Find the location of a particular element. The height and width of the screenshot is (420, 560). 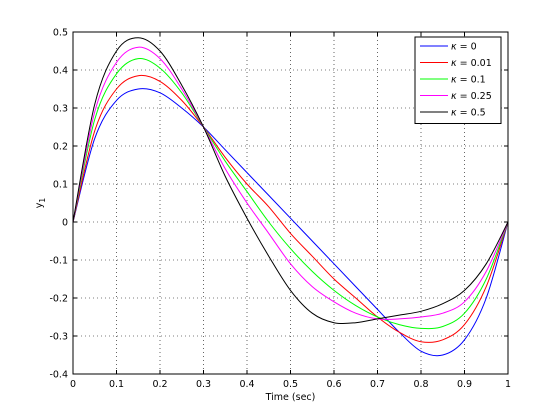

x-tick-label: 0.7 is located at coordinates (377, 384).